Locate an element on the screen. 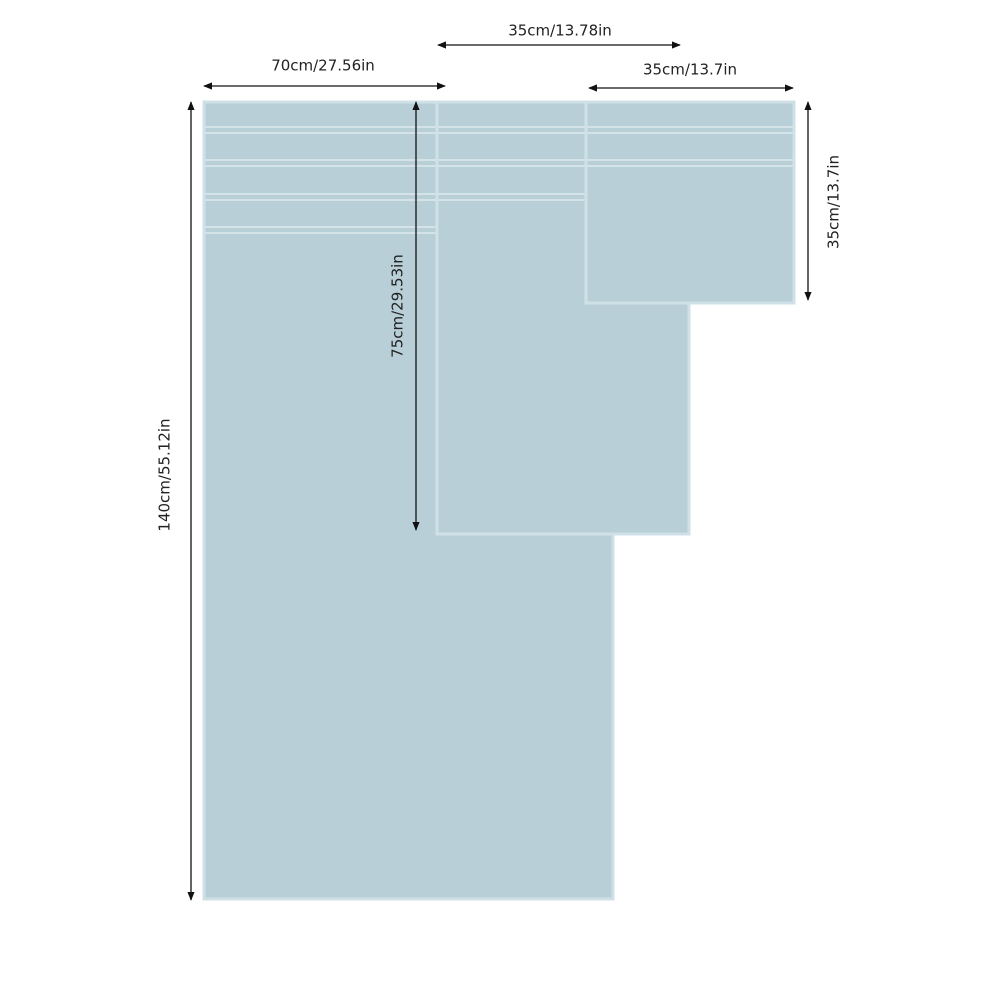 Image resolution: width=1000 pixels, height=1000 pixels. width-label: 70cm/27.56in is located at coordinates (323, 66).